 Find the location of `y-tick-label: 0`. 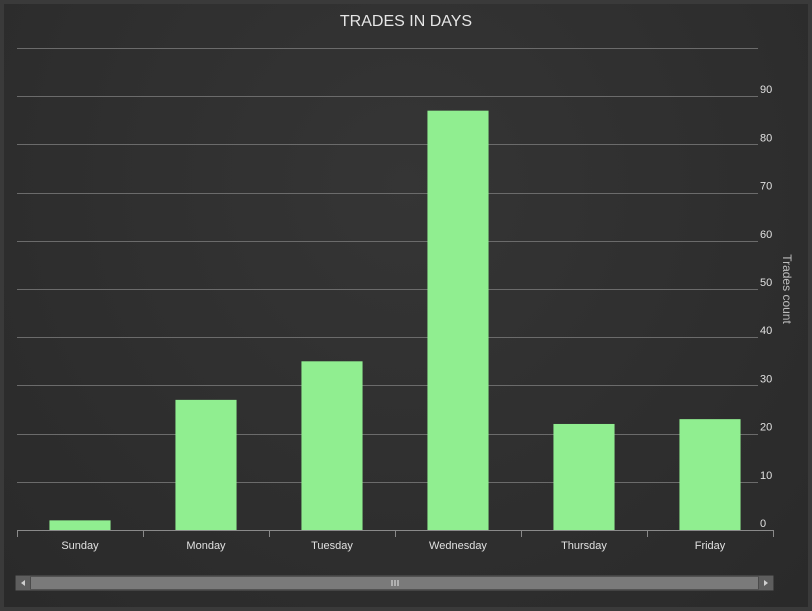

y-tick-label: 0 is located at coordinates (763, 524).